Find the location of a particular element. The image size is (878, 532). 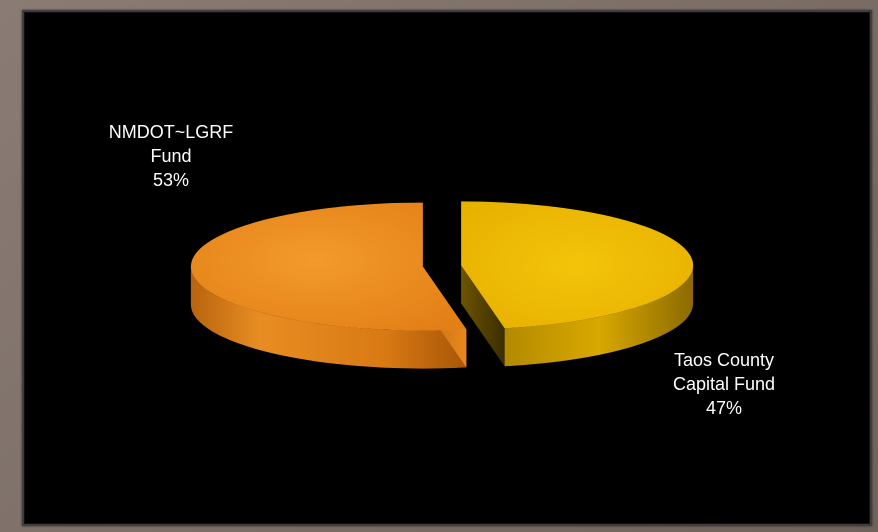

slice-label-line: NMDOT~LGRF is located at coordinates (171, 132).